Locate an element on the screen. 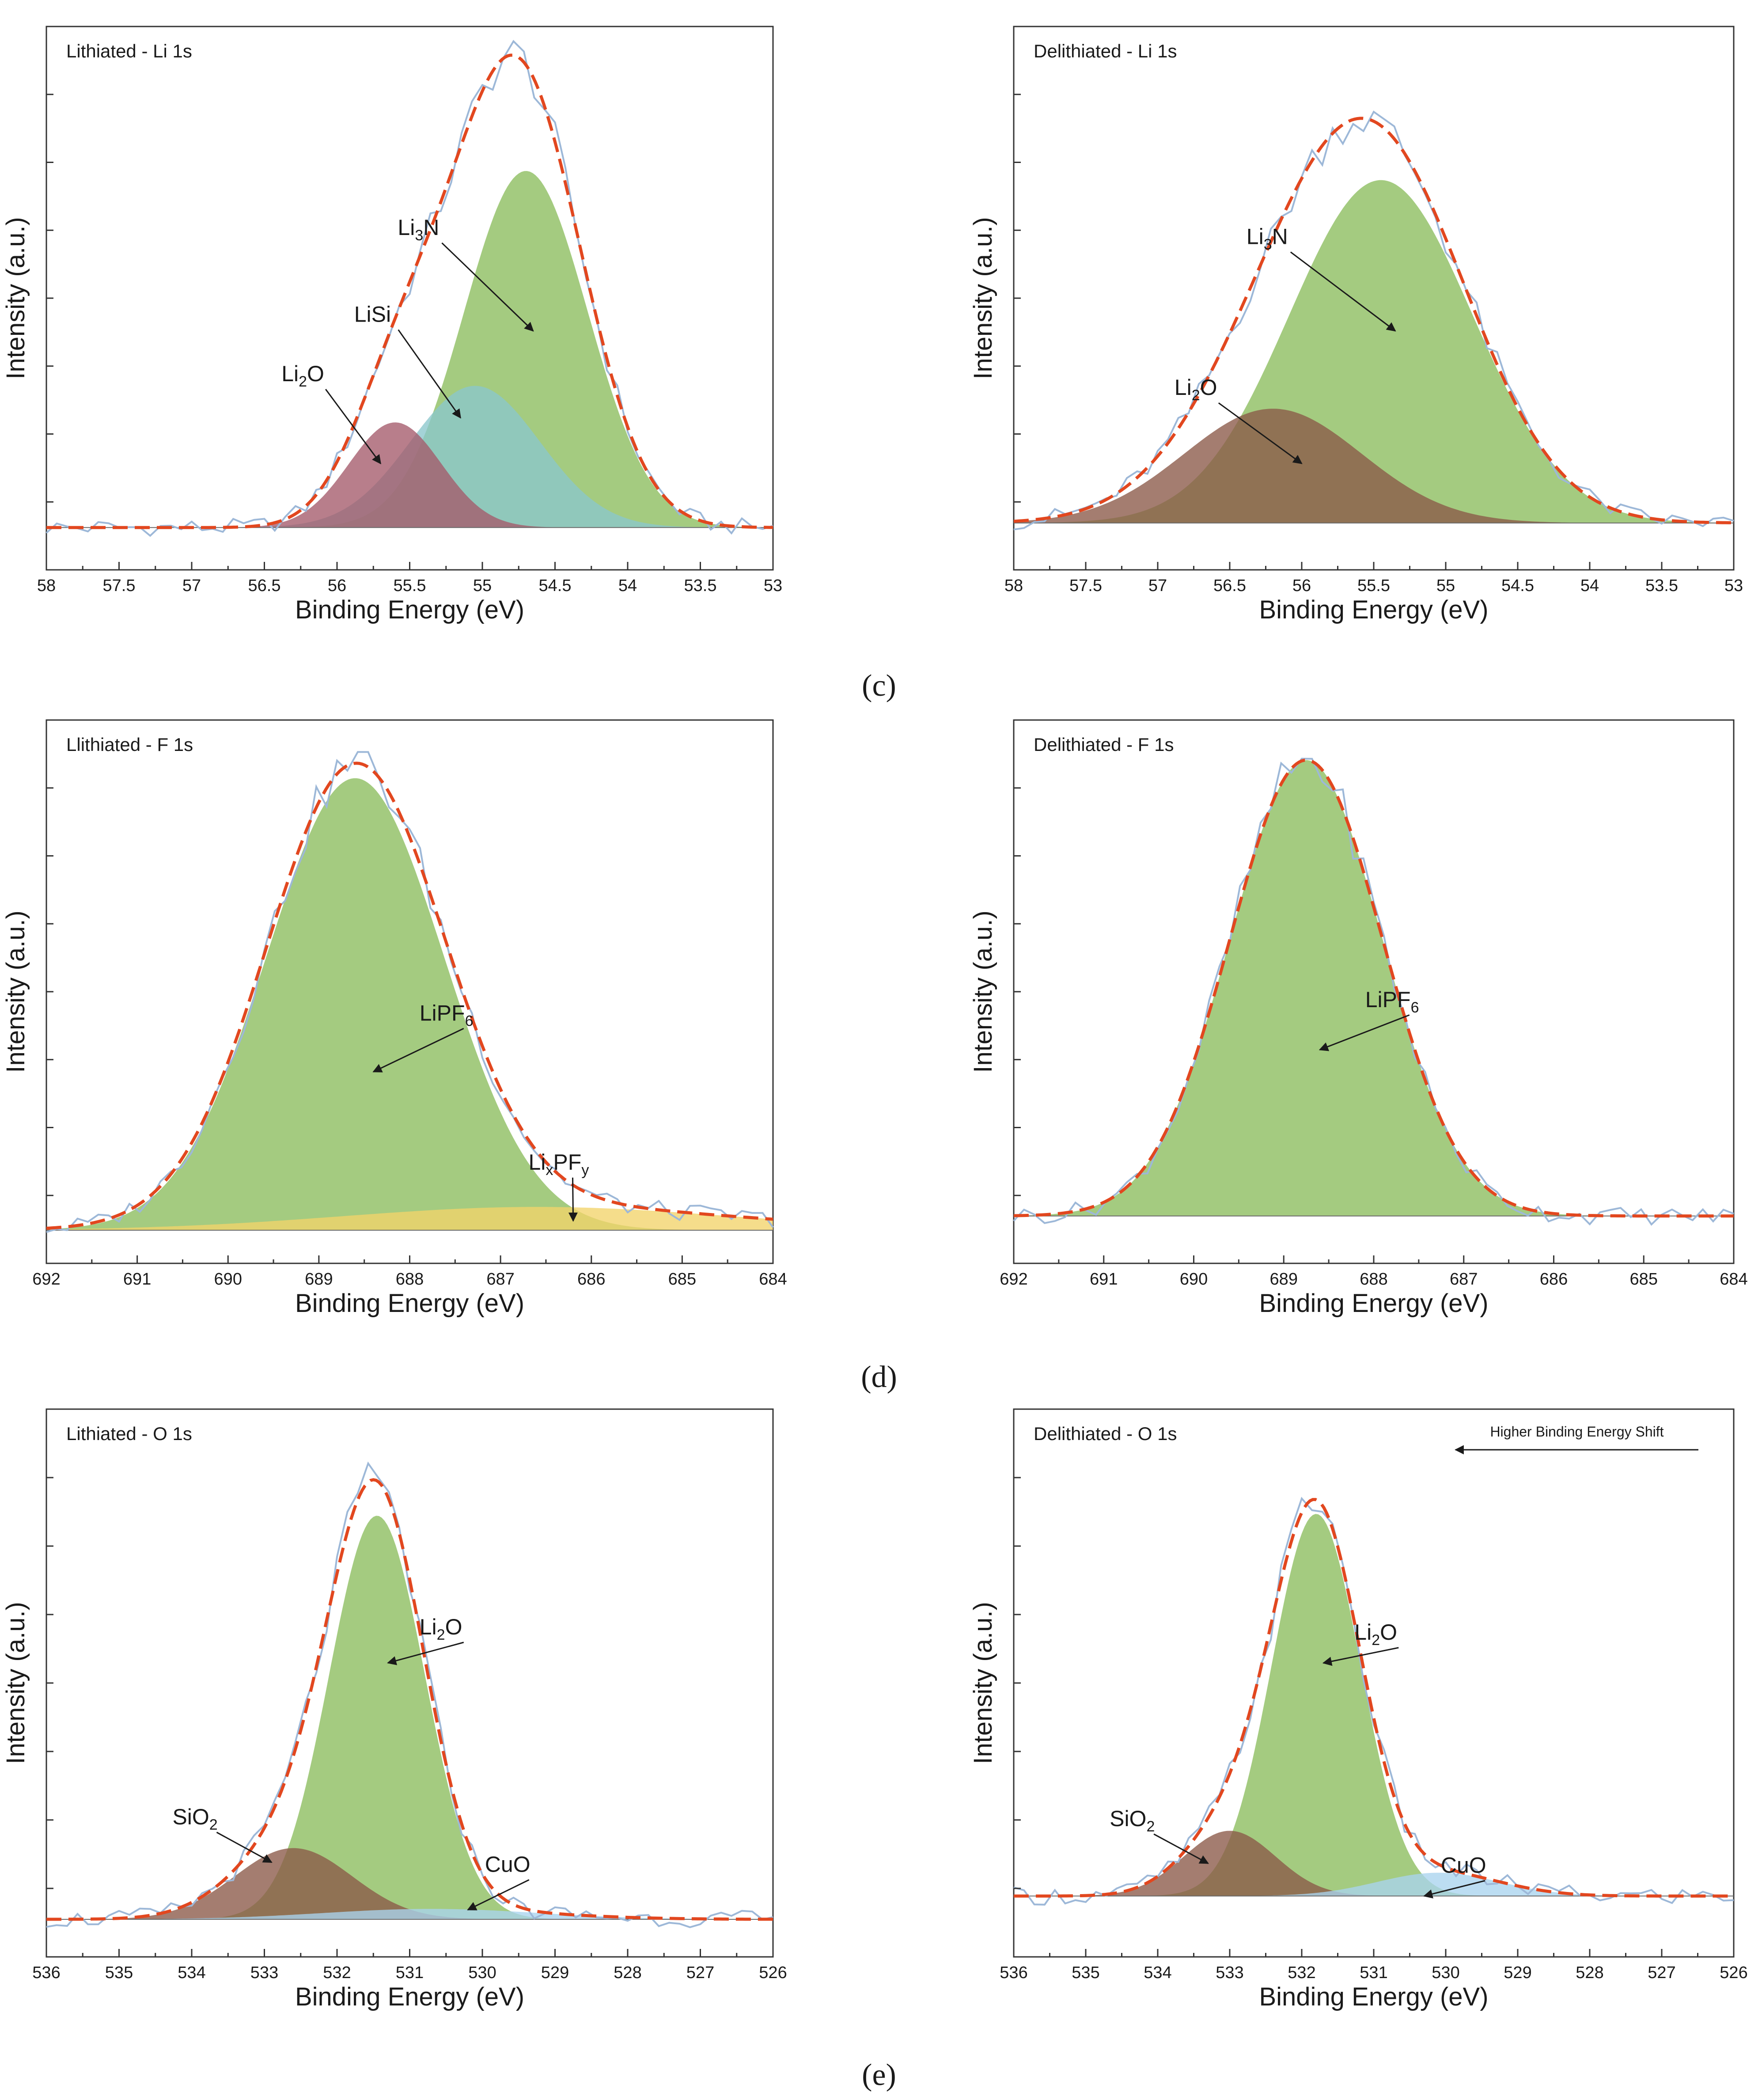 This screenshot has width=1762, height=2100. peak-area-sio2 is located at coordinates (1374, 1863).